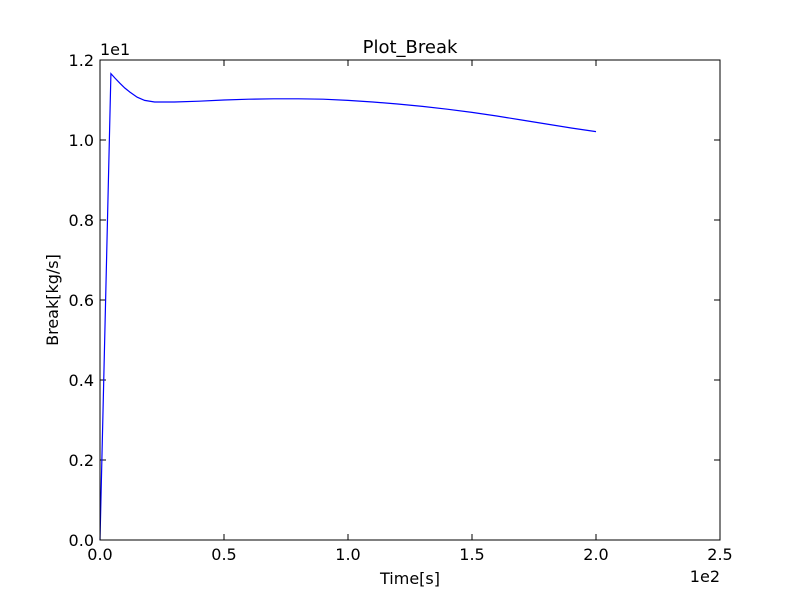 The image size is (800, 600). Describe the element at coordinates (115, 49) in the screenshot. I see `y-offset-label: 1e1` at that location.